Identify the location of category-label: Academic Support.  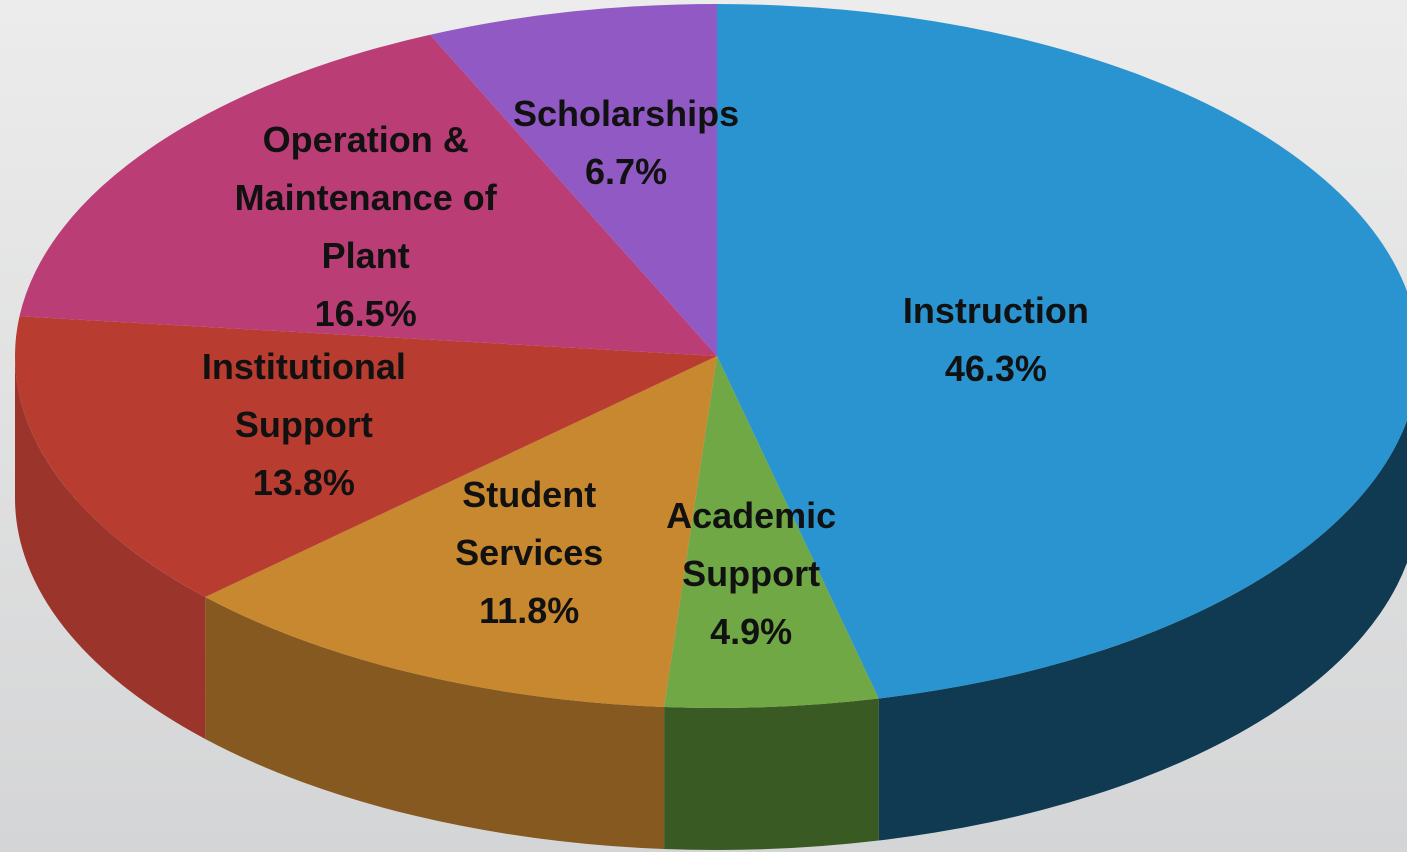
(751, 544).